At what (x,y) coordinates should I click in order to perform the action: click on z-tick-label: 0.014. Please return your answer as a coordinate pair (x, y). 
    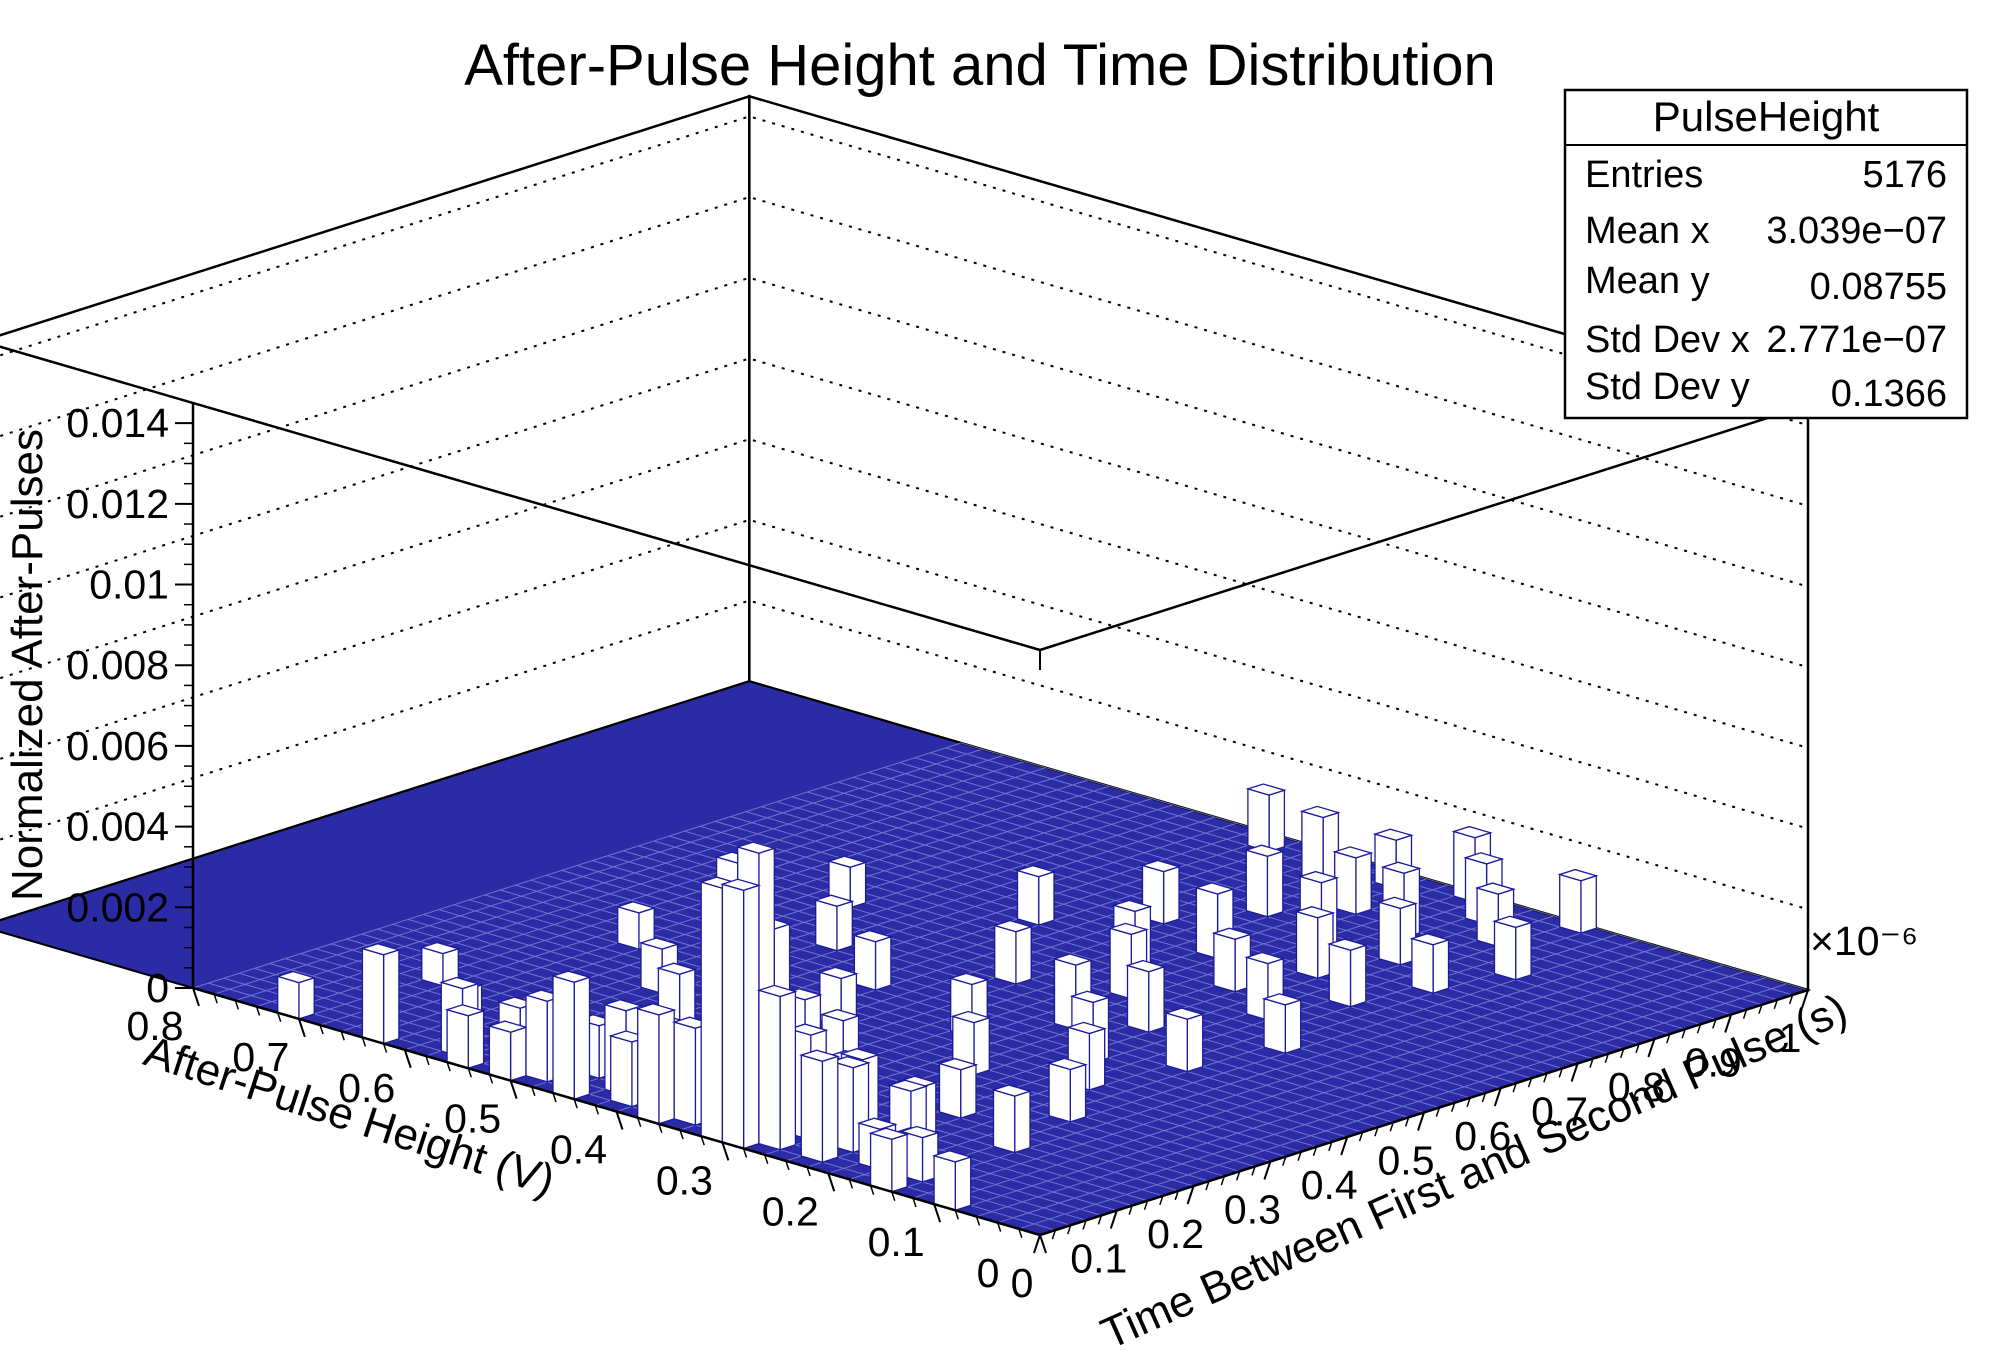
    Looking at the image, I should click on (117, 423).